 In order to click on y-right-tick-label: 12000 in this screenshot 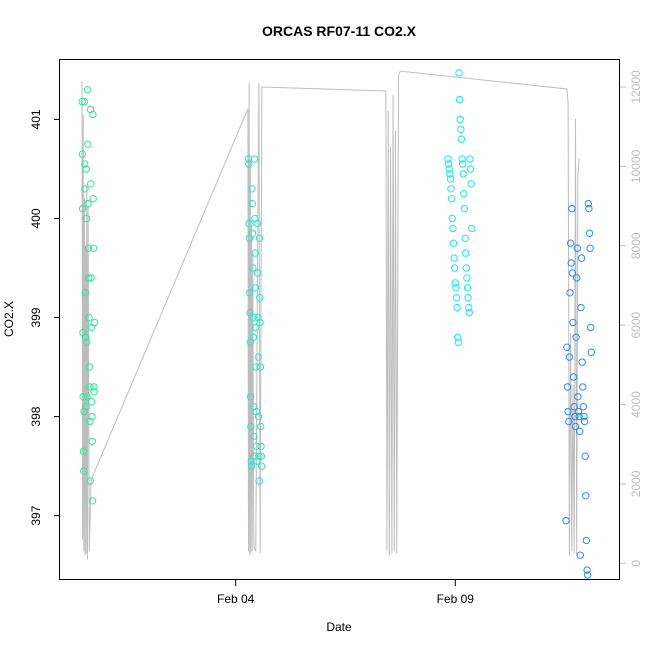, I will do `click(636, 87)`.